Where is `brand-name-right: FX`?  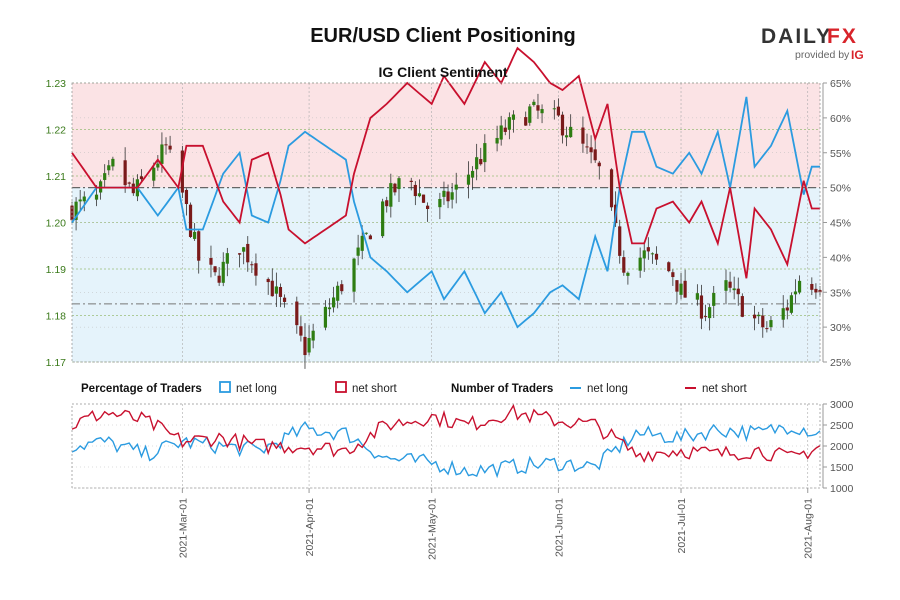 brand-name-right: FX is located at coordinates (842, 36).